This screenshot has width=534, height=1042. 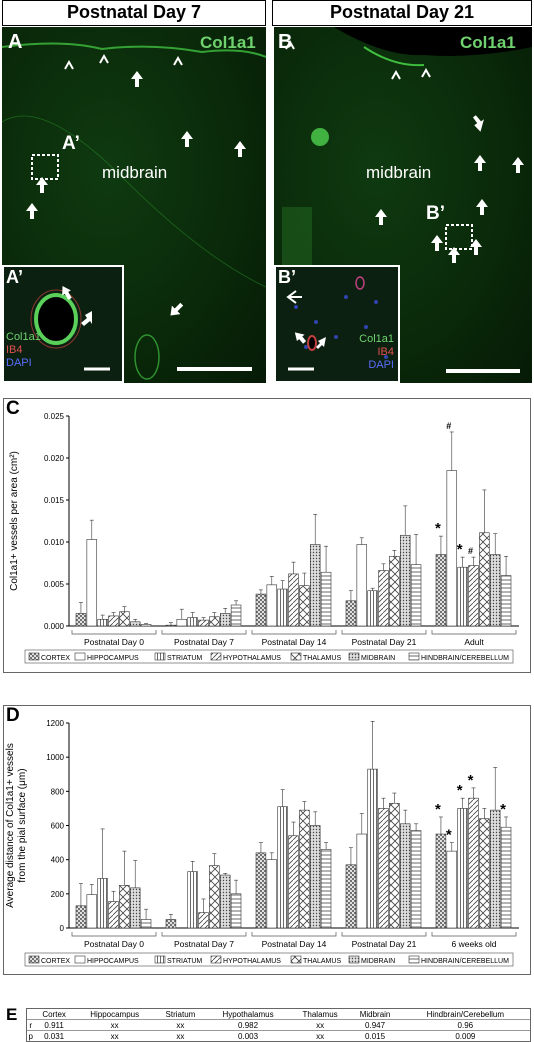 I want to click on y-tick-label: 1000, so click(x=55, y=757).